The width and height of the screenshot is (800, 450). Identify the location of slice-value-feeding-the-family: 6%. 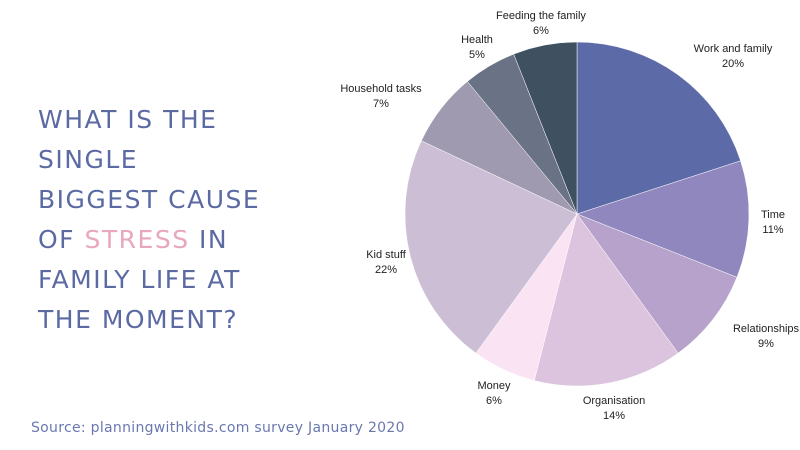
(541, 31).